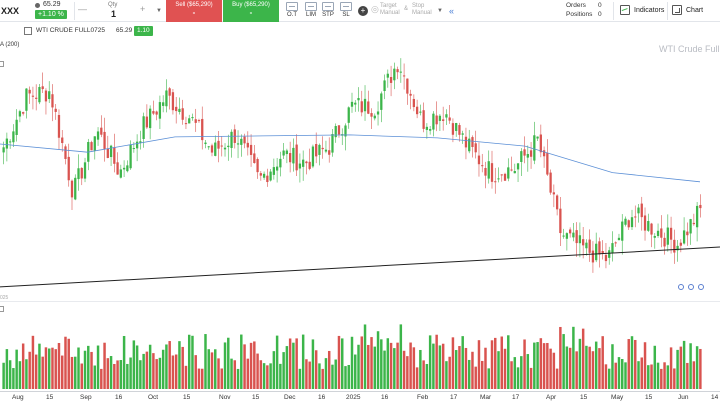 Image resolution: width=720 pixels, height=405 pixels. Describe the element at coordinates (328, 11) in the screenshot. I see `order-type-stp-button: STP` at that location.